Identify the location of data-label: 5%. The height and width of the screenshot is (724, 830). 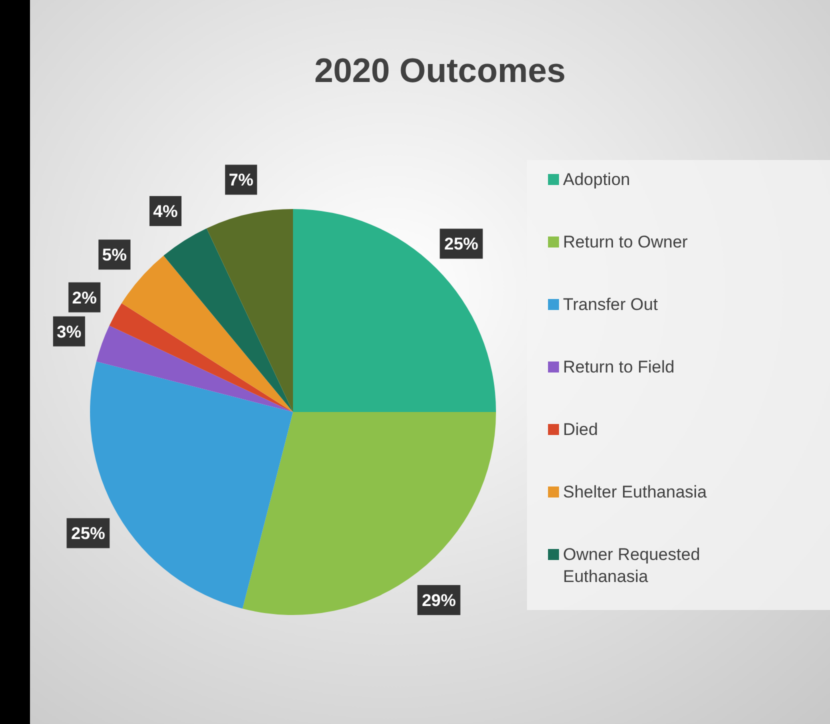
(114, 255).